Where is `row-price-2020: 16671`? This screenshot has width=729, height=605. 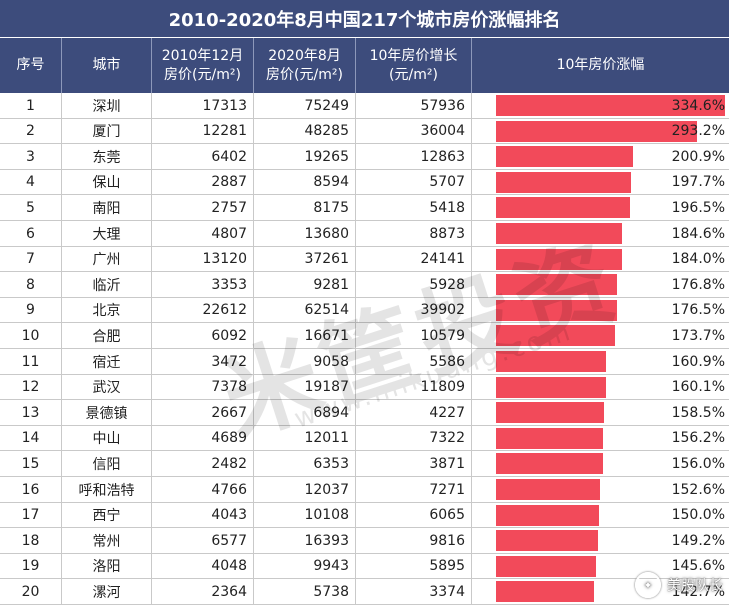
row-price-2020: 16671 is located at coordinates (305, 336).